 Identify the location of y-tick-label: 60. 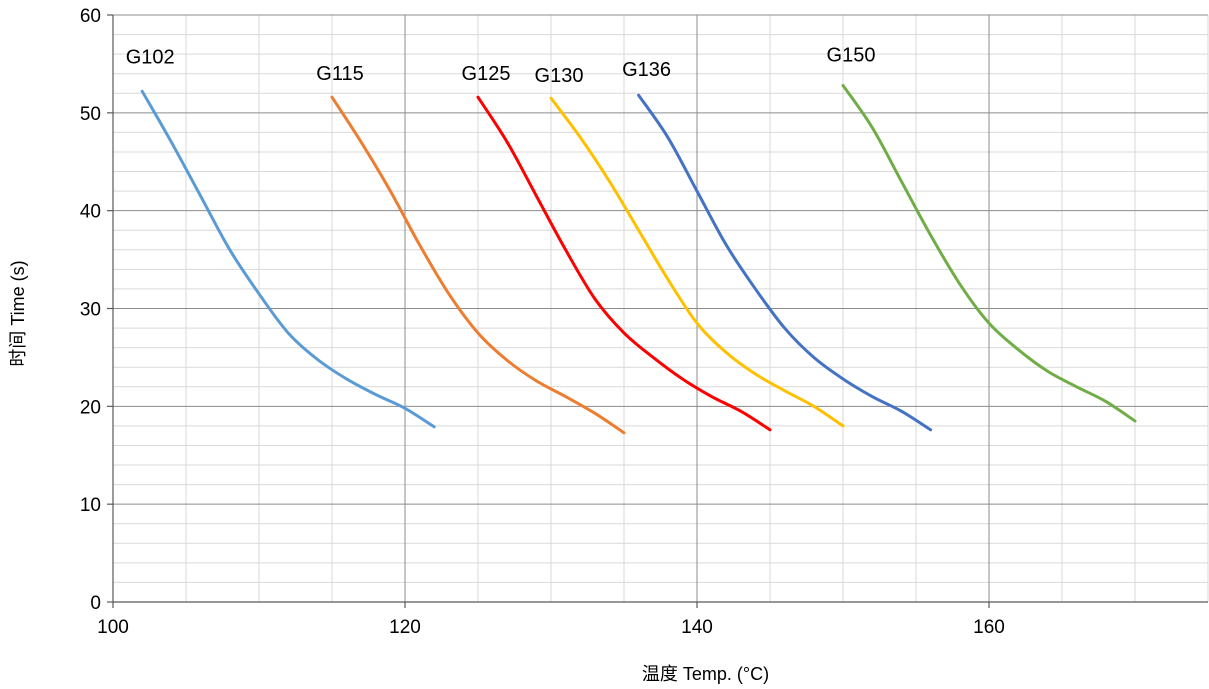
(90, 16).